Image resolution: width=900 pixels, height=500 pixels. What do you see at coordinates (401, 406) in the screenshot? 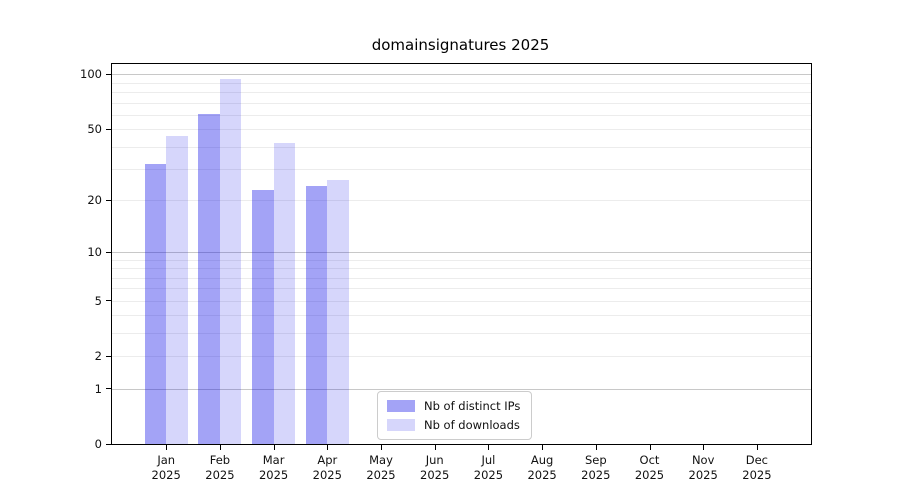
I see `legend-swatch-distinct-ips` at bounding box center [401, 406].